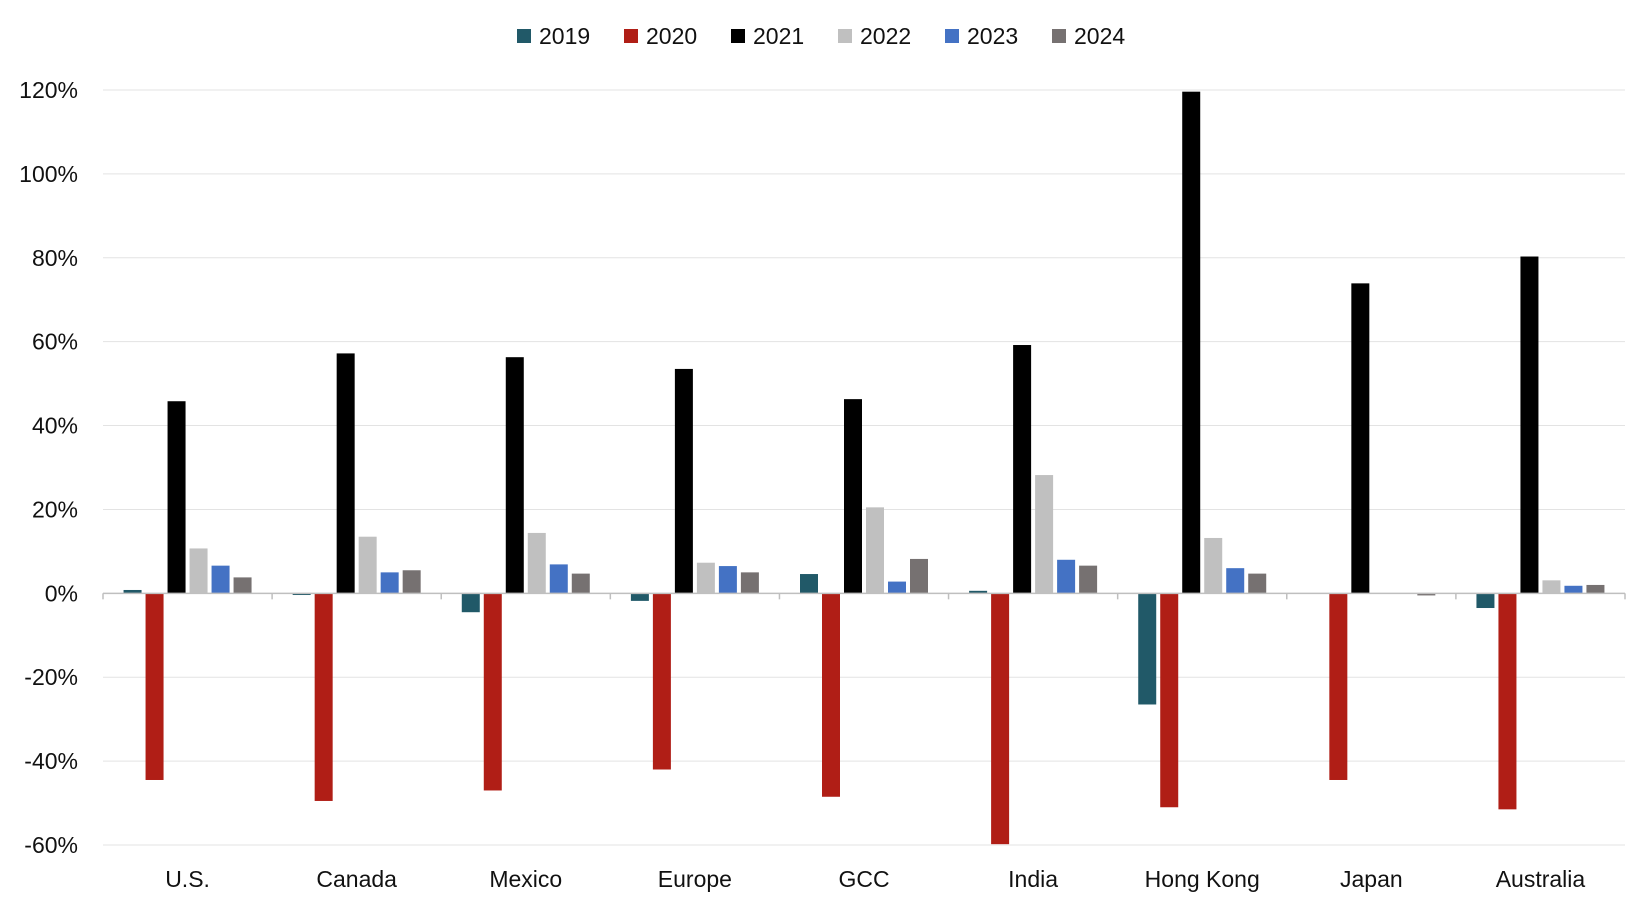 This screenshot has height=910, width=1634. Describe the element at coordinates (187, 879) in the screenshot. I see `x-tick-label: U.S.` at that location.